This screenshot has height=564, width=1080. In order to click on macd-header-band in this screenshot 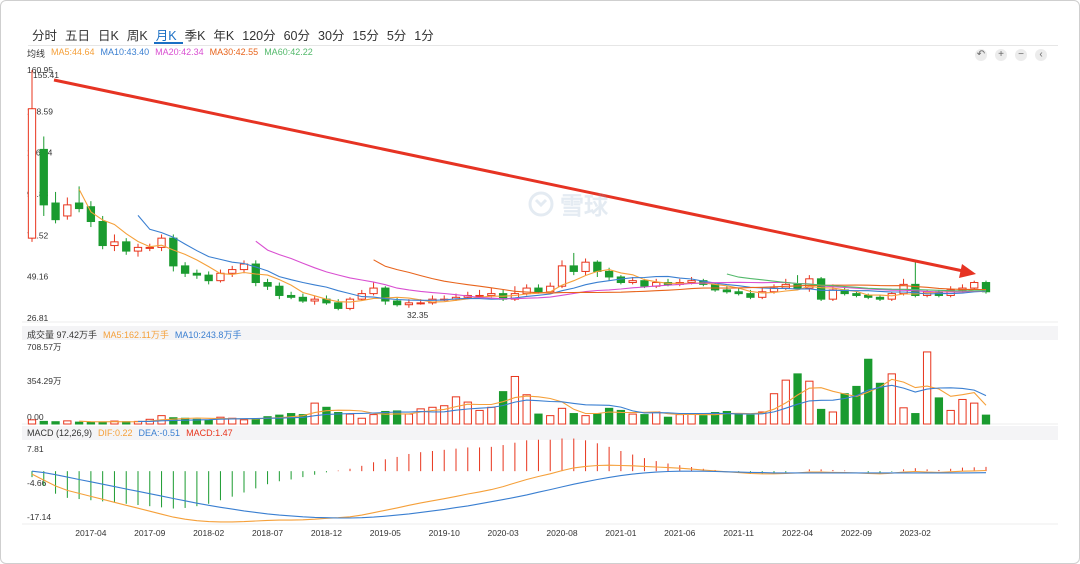, I will do `click(540, 433)`.